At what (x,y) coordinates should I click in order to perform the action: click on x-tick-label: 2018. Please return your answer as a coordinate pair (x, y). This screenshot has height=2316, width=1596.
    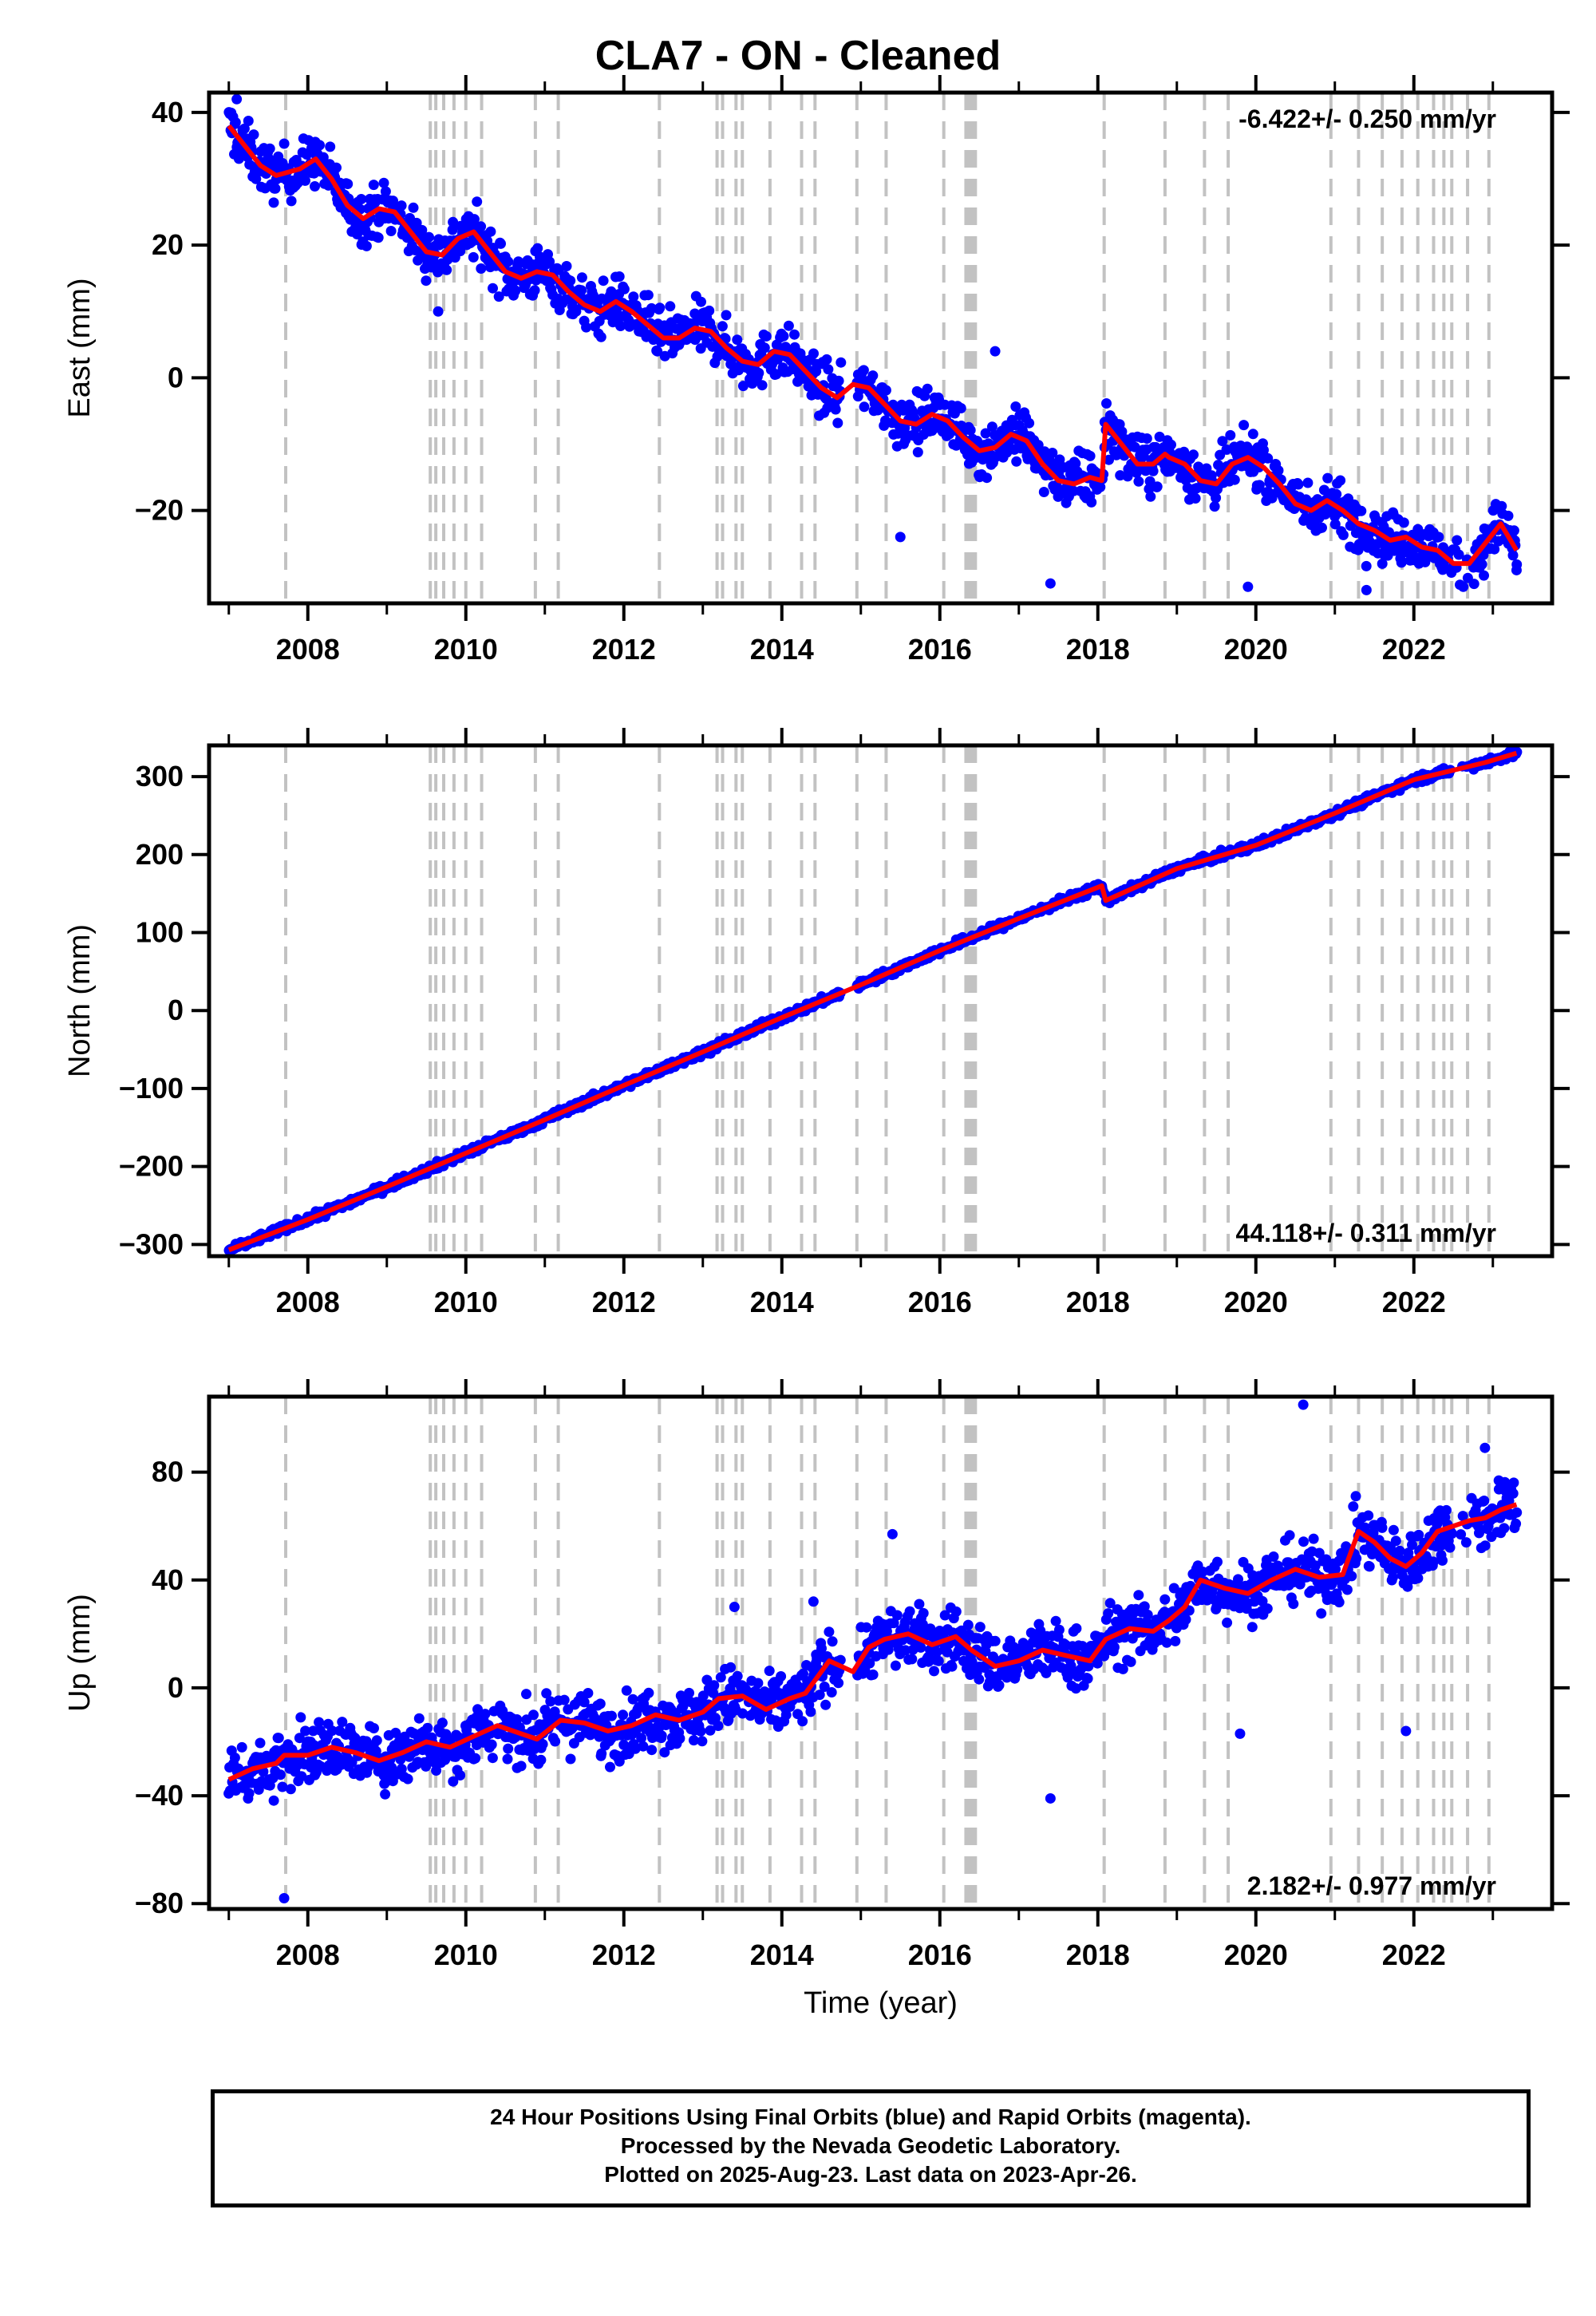
    Looking at the image, I should click on (1098, 1955).